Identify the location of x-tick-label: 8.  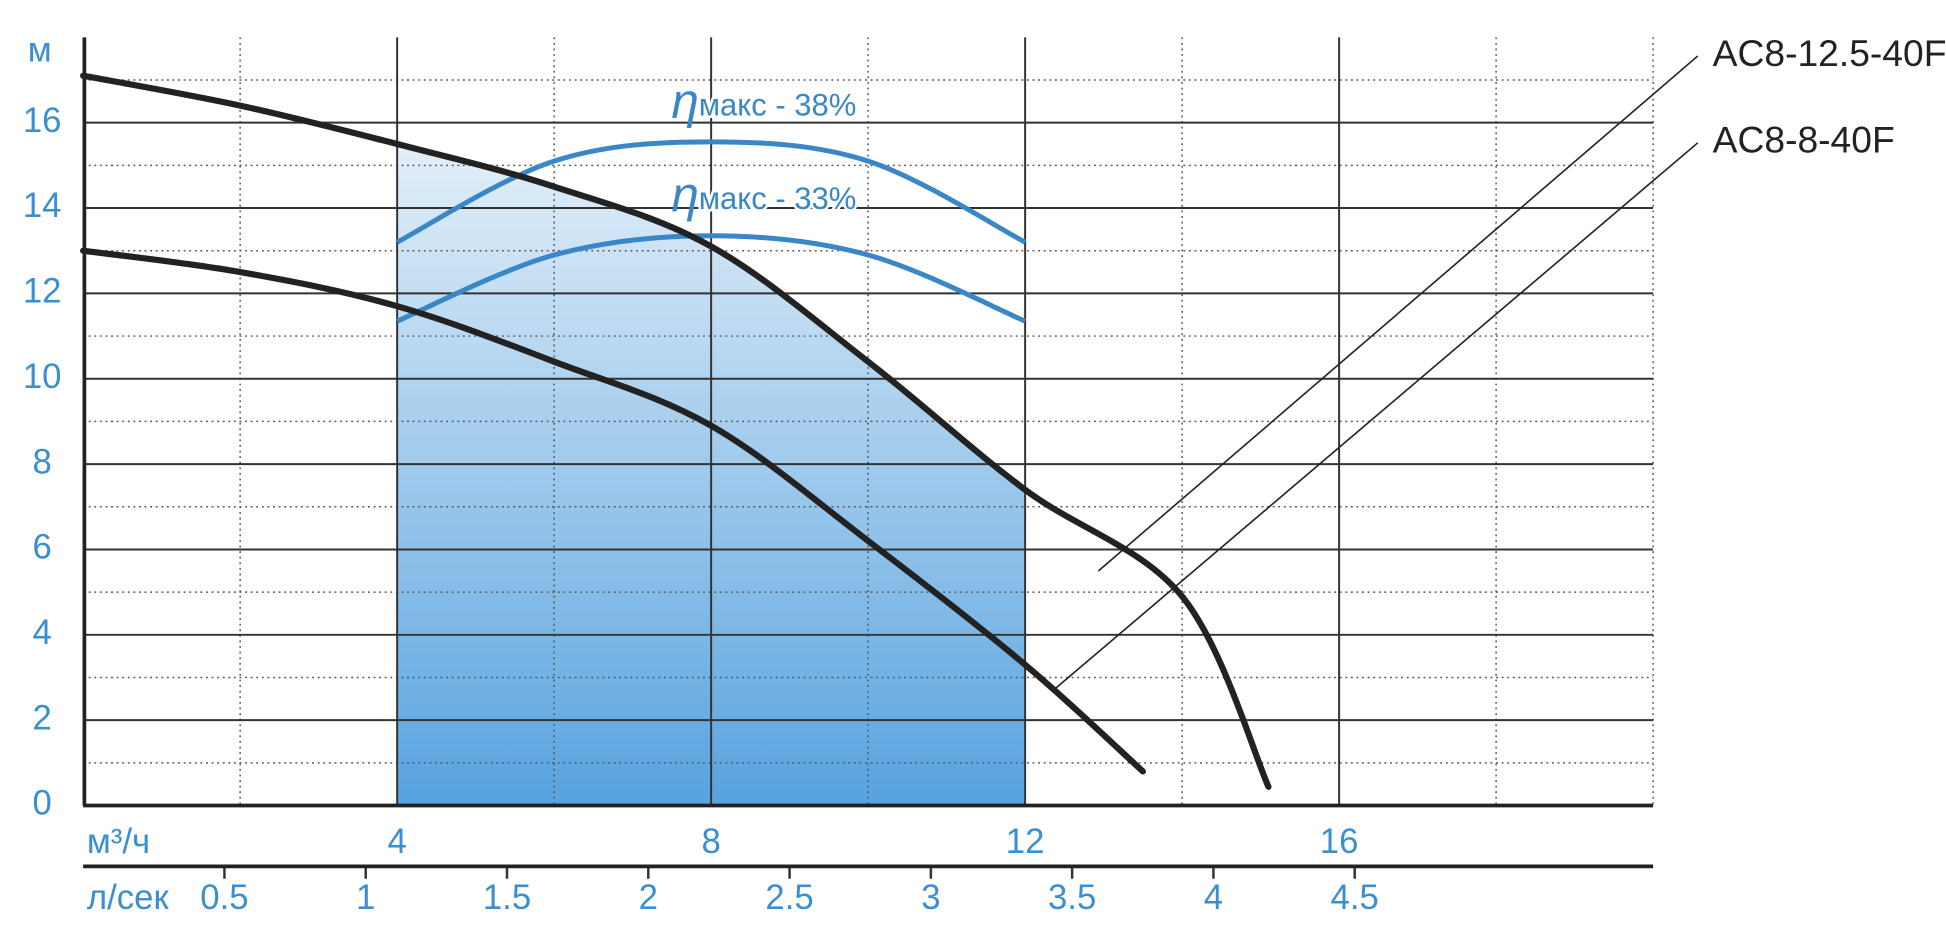
(710, 842).